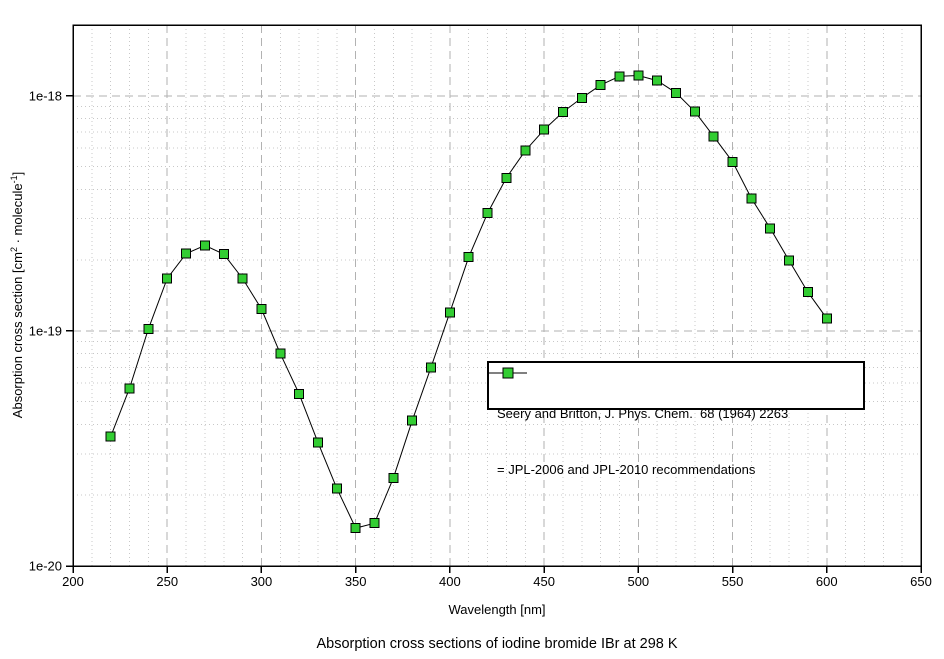 The image size is (944, 659). I want to click on x-tick-label: 500, so click(638, 581).